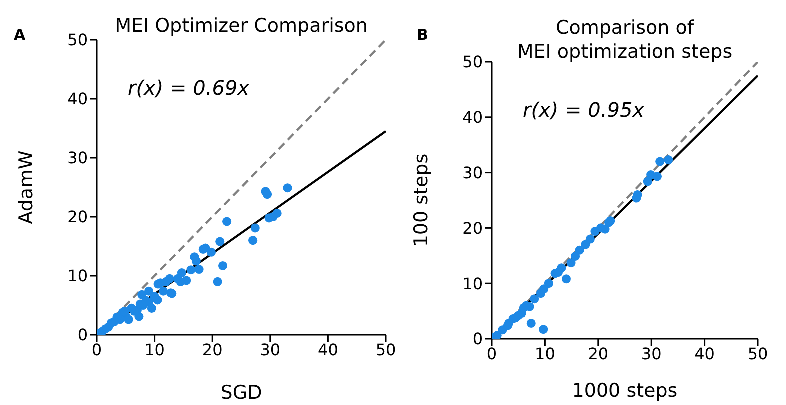 Image resolution: width=786 pixels, height=405 pixels. What do you see at coordinates (421, 201) in the screenshot?
I see `y-axis-title: 100 steps` at bounding box center [421, 201].